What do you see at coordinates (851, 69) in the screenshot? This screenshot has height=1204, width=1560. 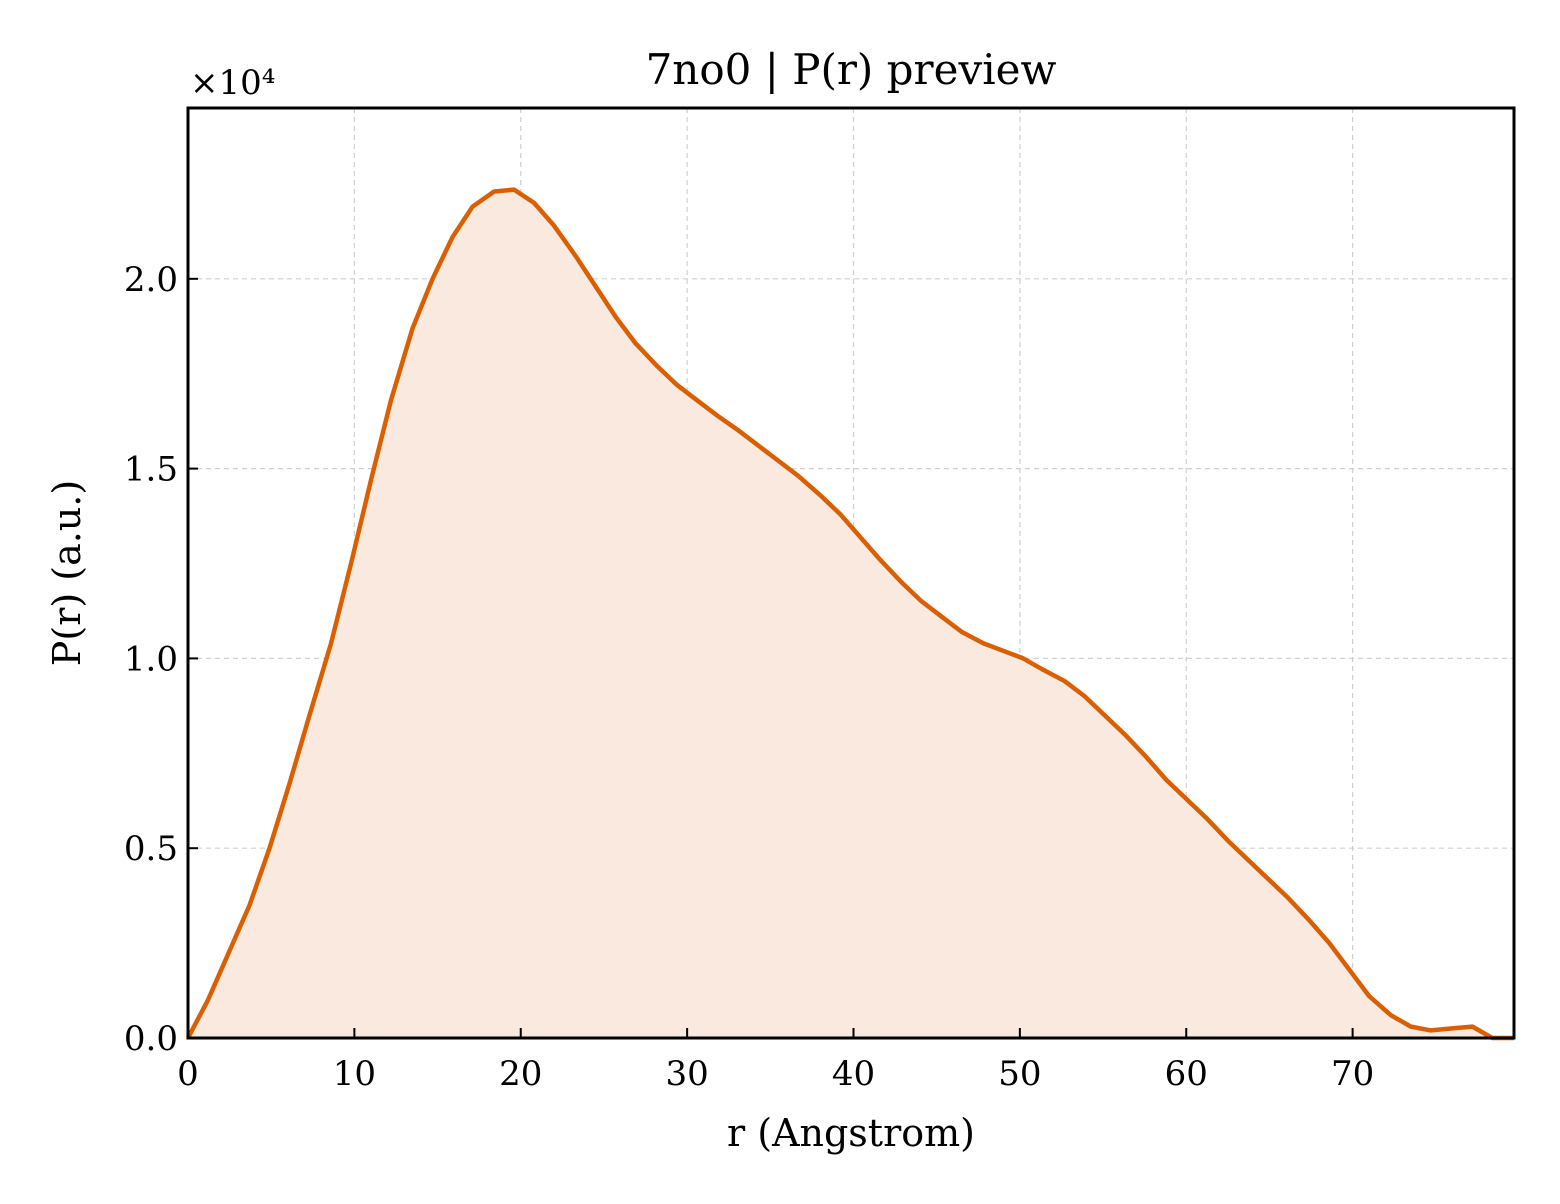 I see `chart-title: 7no0 | P(r) preview` at bounding box center [851, 69].